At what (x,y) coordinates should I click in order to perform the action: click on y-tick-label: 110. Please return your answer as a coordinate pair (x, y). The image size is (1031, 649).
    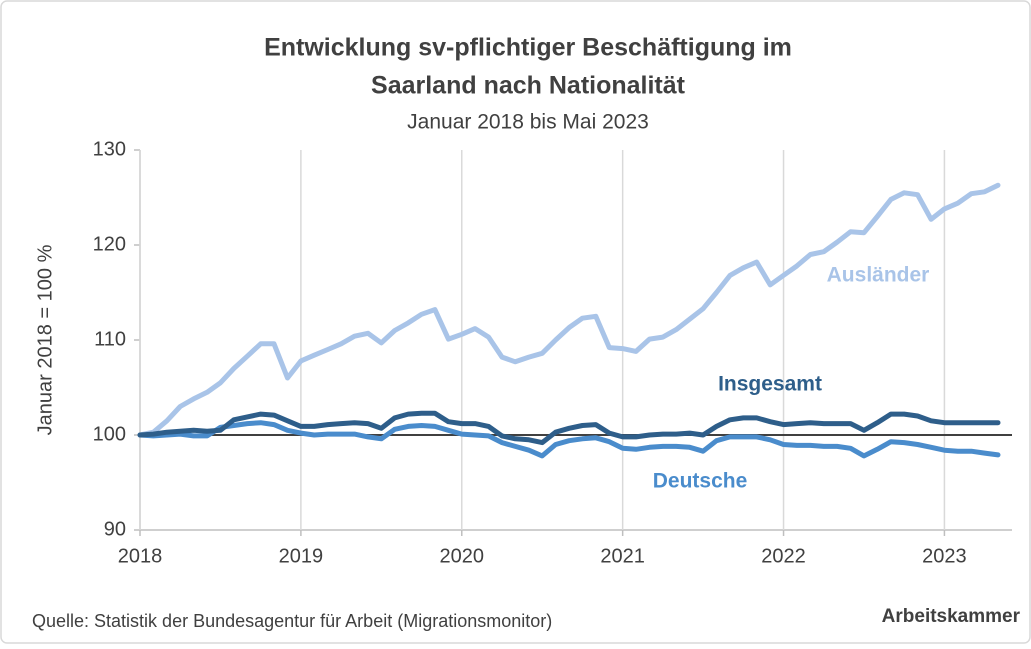
    Looking at the image, I should click on (110, 339).